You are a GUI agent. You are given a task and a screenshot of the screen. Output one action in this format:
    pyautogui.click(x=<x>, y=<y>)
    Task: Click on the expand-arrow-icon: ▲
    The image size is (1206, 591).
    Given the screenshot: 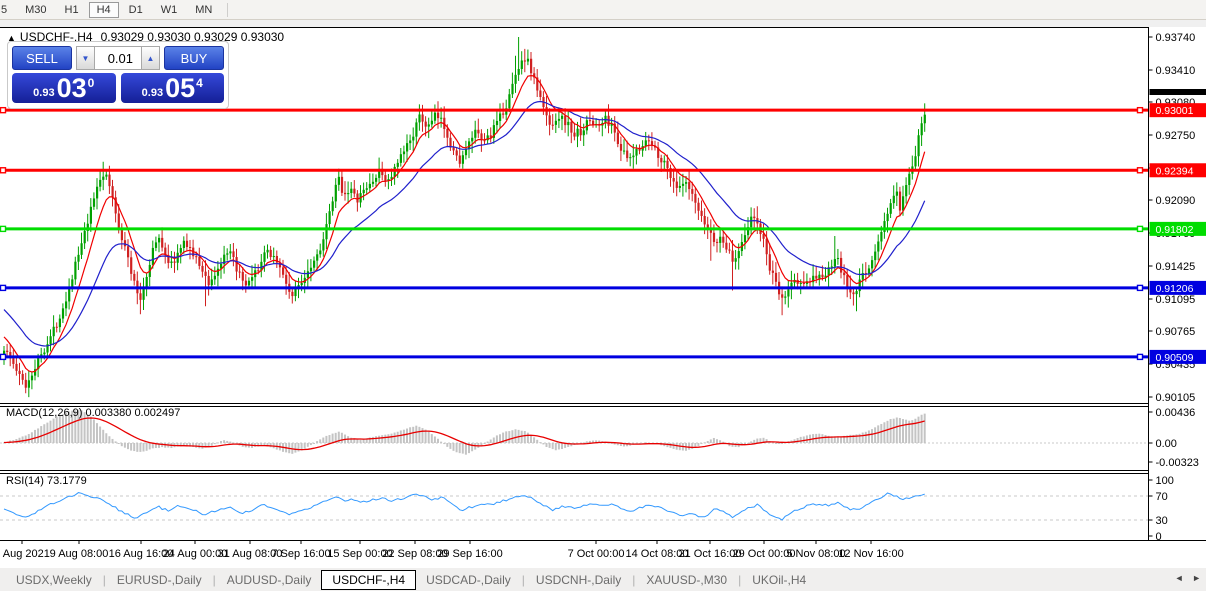 What is the action you would take?
    pyautogui.click(x=11, y=38)
    